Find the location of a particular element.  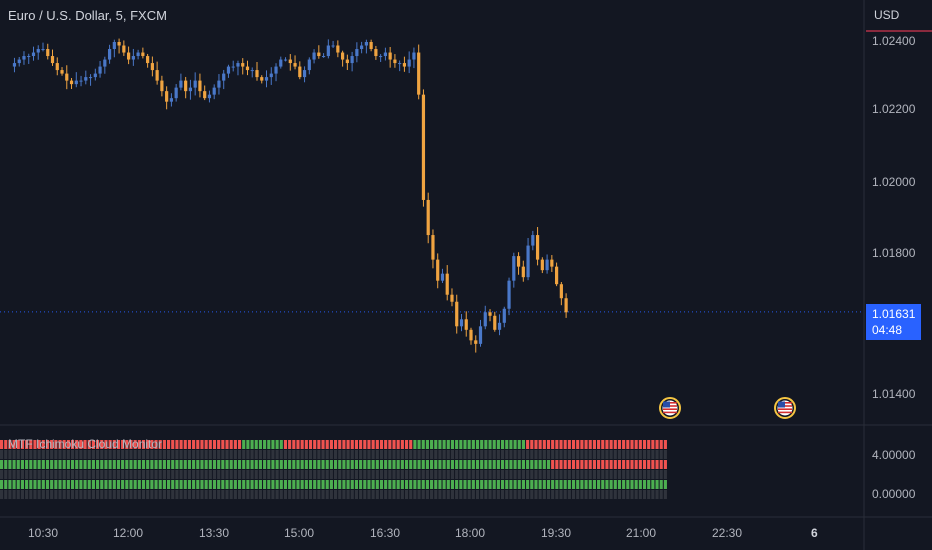

currency-selector: USD is located at coordinates (899, 19).